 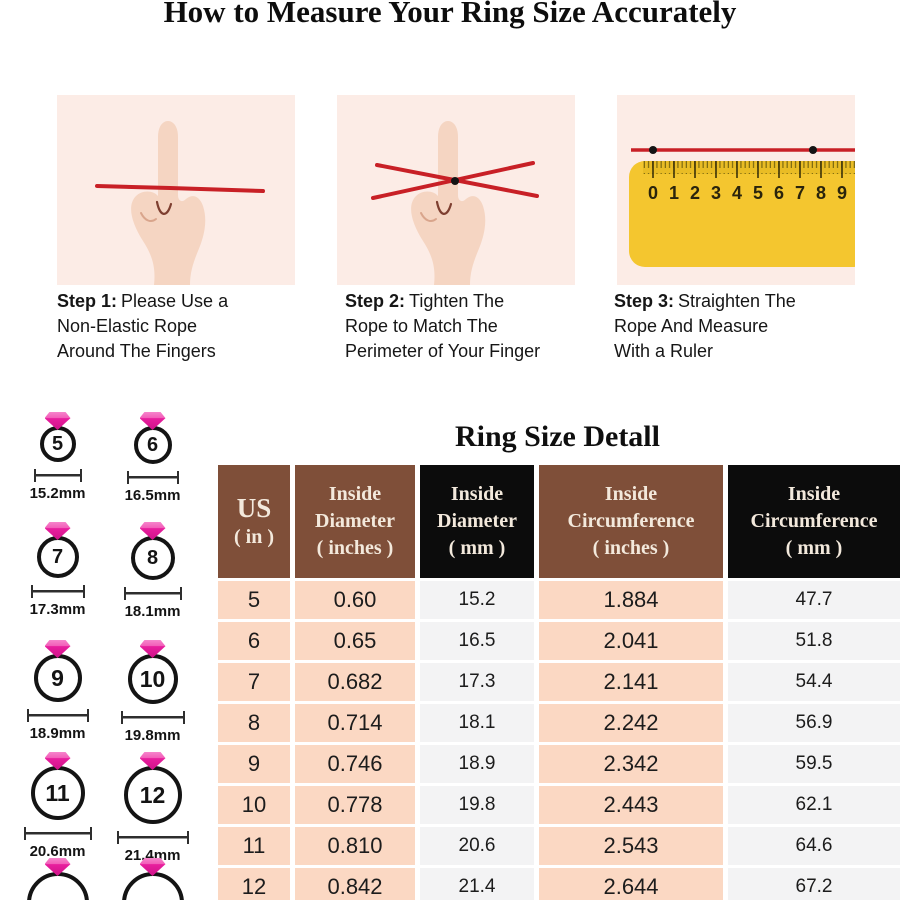 What do you see at coordinates (355, 764) in the screenshot?
I see `cell-diameter-in: 0.746` at bounding box center [355, 764].